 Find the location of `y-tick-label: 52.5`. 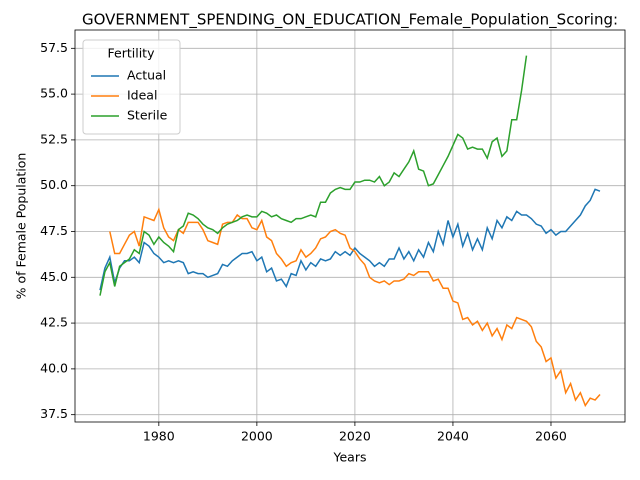

y-tick-label: 52.5 is located at coordinates (54, 138).